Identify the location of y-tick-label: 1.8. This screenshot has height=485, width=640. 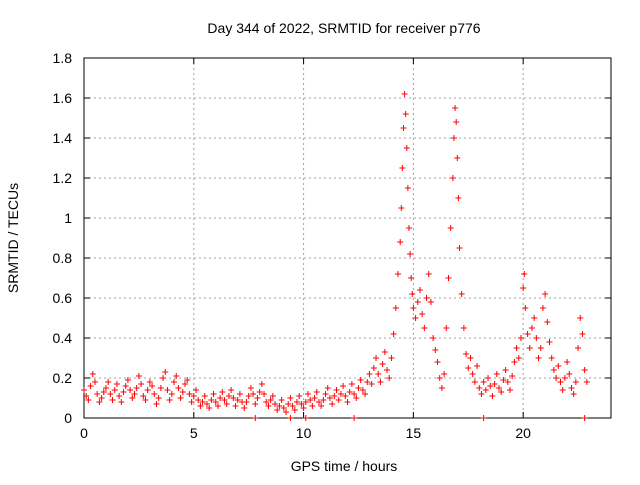
(63, 58).